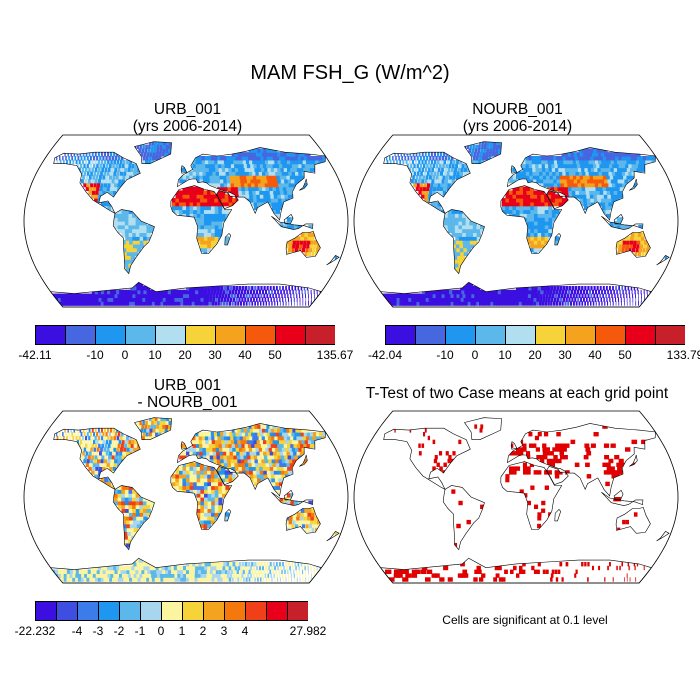 This screenshot has height=700, width=700. What do you see at coordinates (517, 109) in the screenshot?
I see `panel-2-title-line1: NOURB_001` at bounding box center [517, 109].